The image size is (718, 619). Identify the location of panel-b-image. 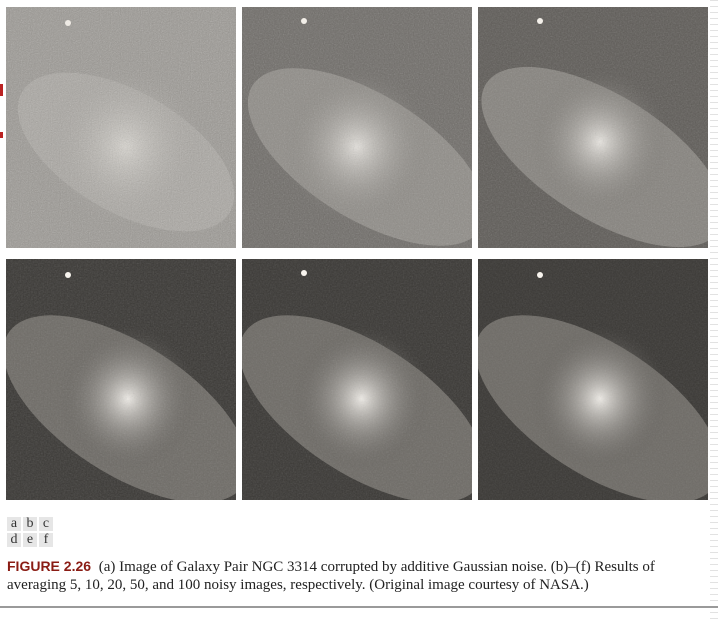
(357, 127).